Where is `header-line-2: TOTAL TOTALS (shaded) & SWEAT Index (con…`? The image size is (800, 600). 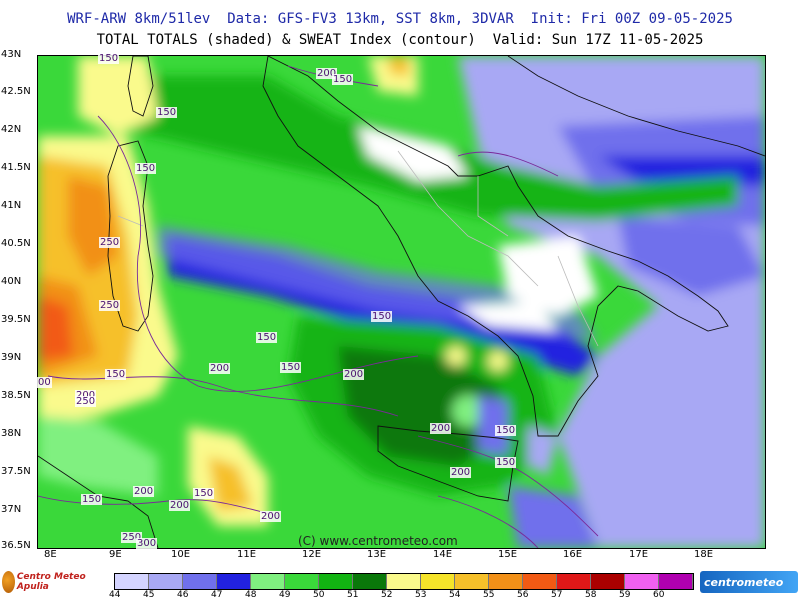
header-line-2: TOTAL TOTALS (shaded) & SWEAT Index (con… is located at coordinates (400, 40).